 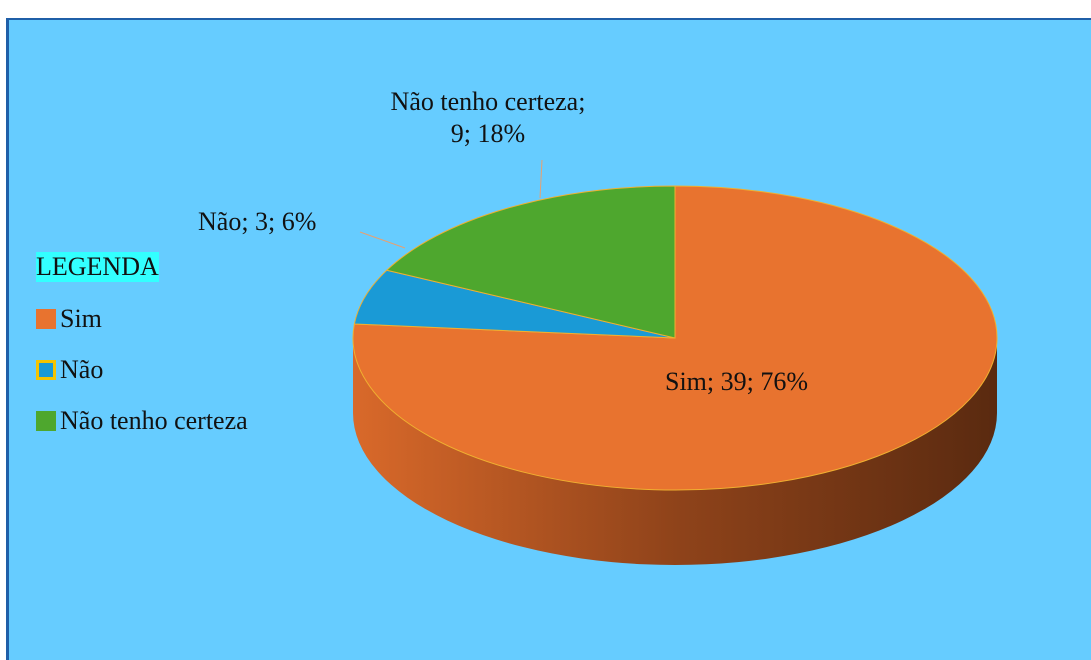 I want to click on pie-slice, so click(x=530, y=262).